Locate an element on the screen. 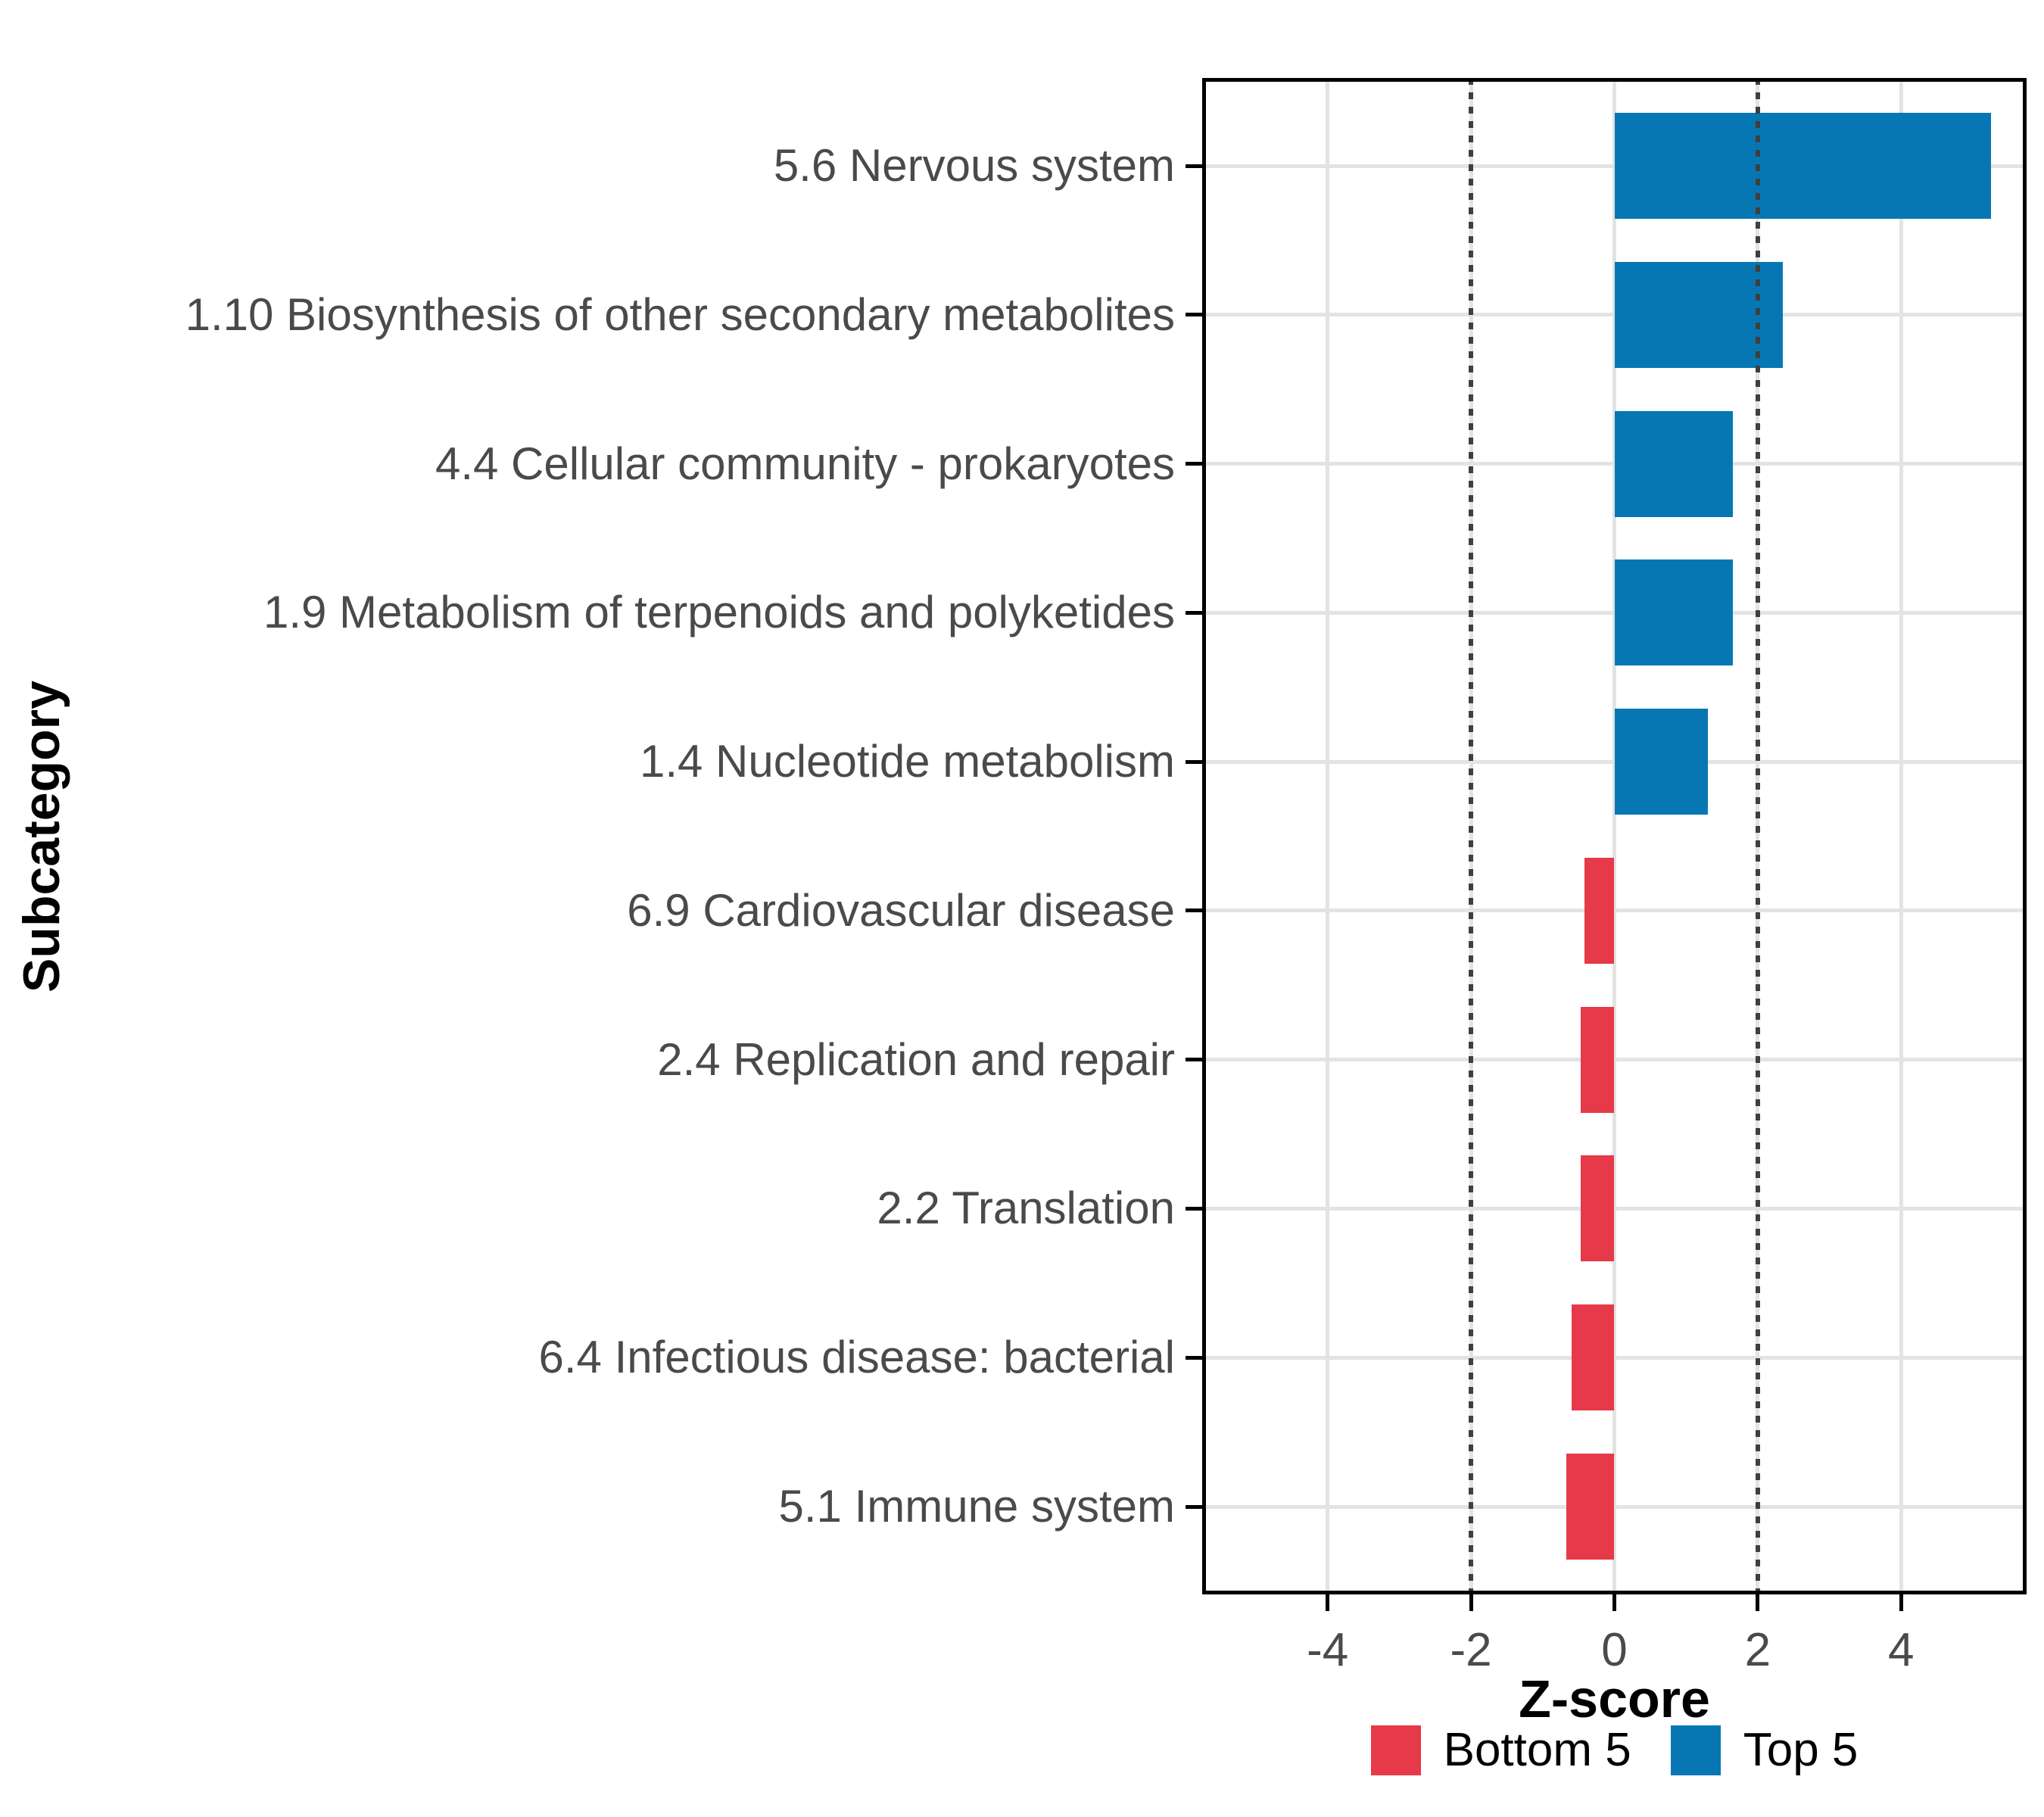 The width and height of the screenshot is (2044, 1817). x-tick-label: 4 is located at coordinates (1901, 1650).